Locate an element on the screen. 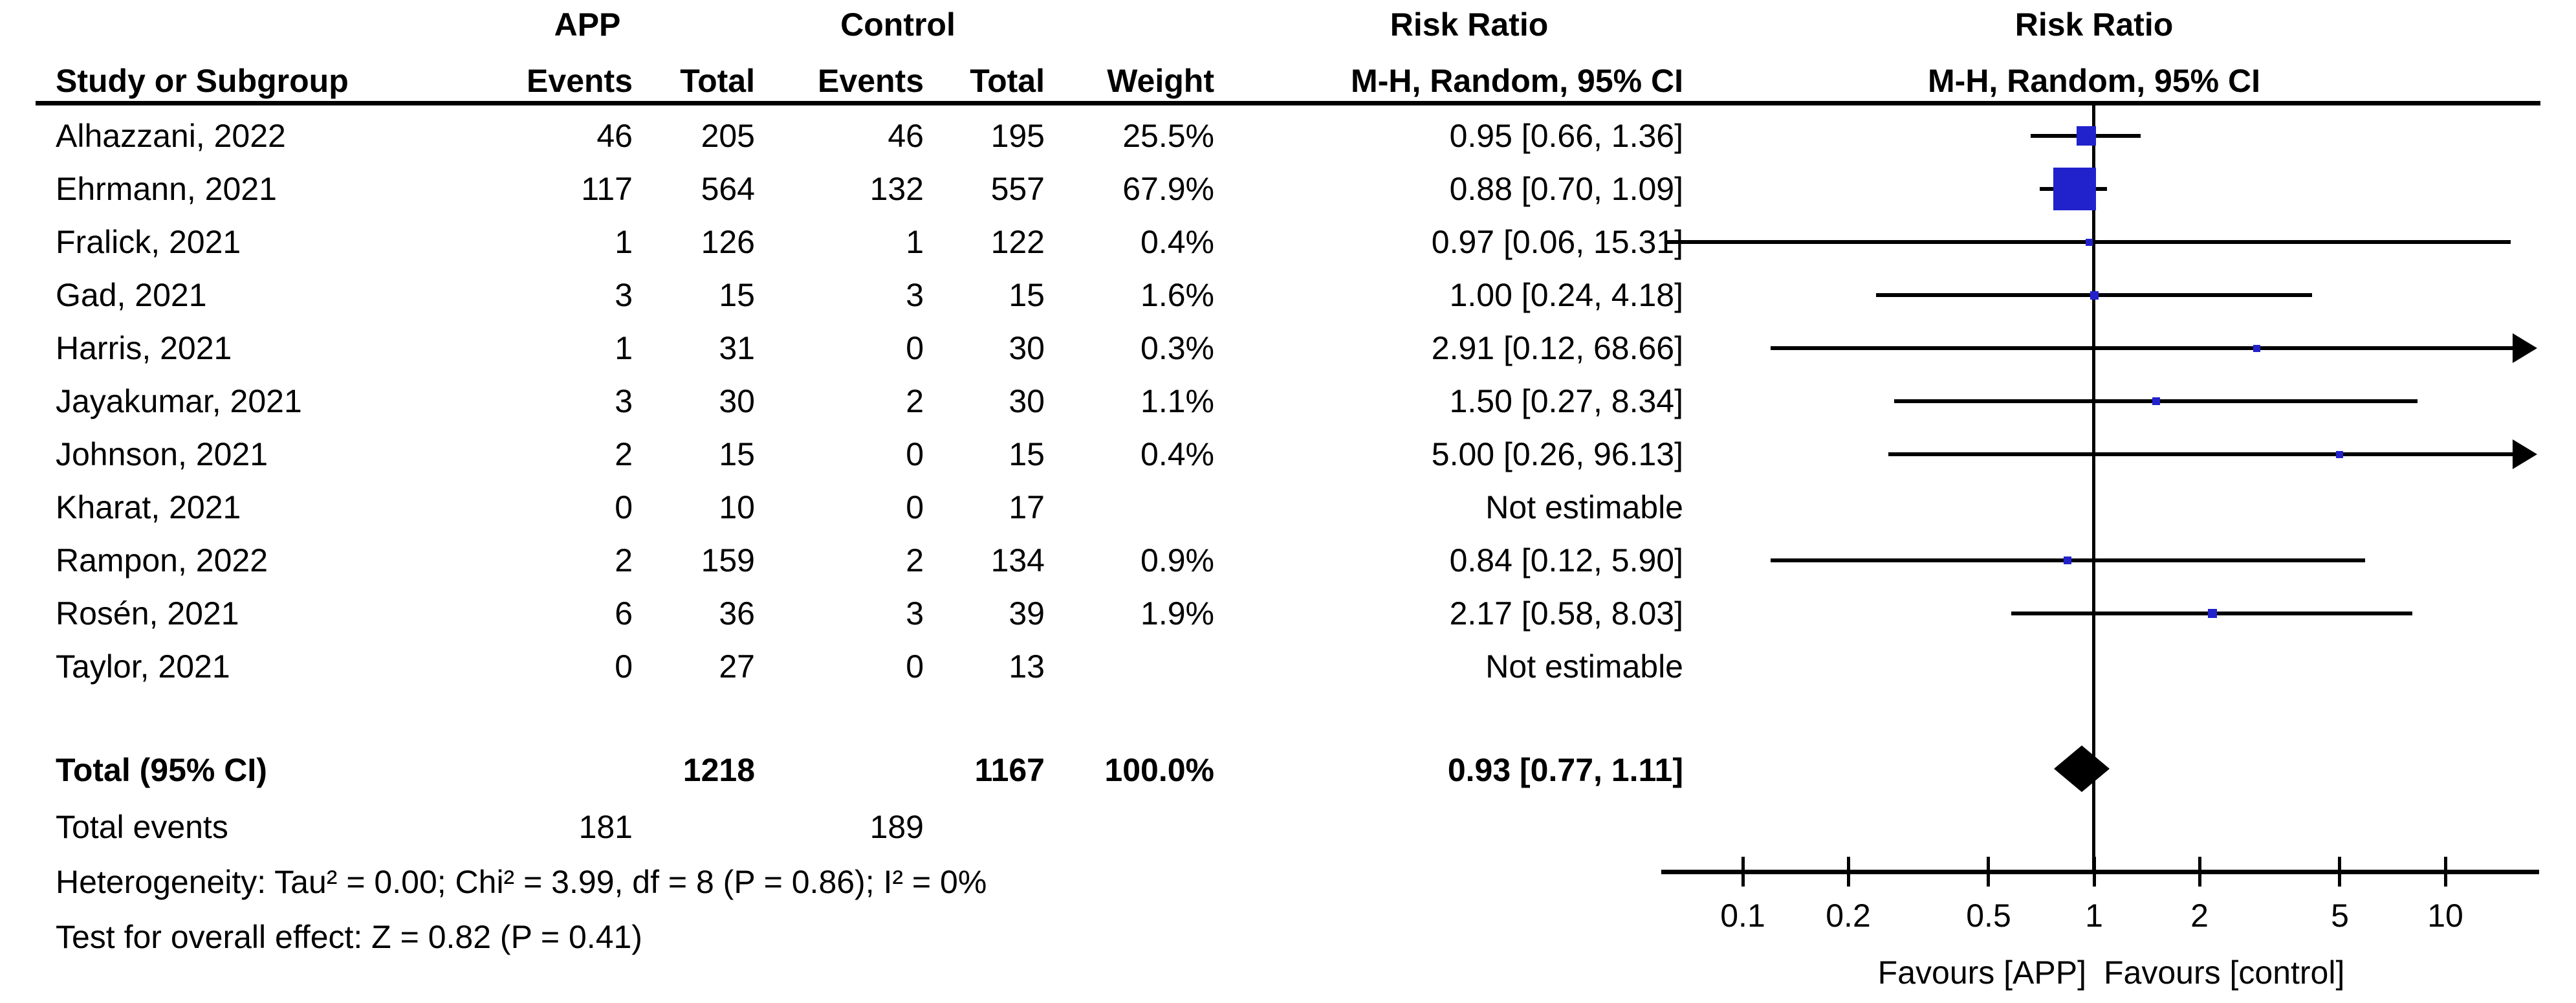 The height and width of the screenshot is (1003, 2576). control-group-header: Control is located at coordinates (897, 24).